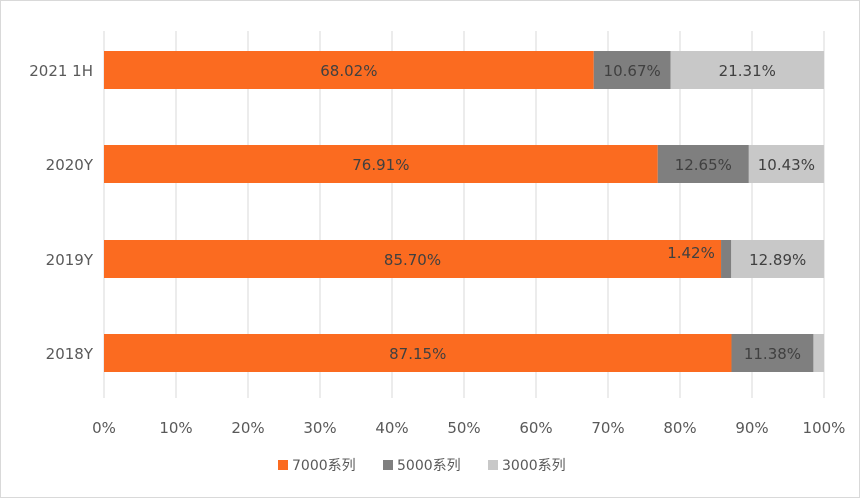  I want to click on data-label-2020Y-series-0: 76.91%, so click(380, 165).